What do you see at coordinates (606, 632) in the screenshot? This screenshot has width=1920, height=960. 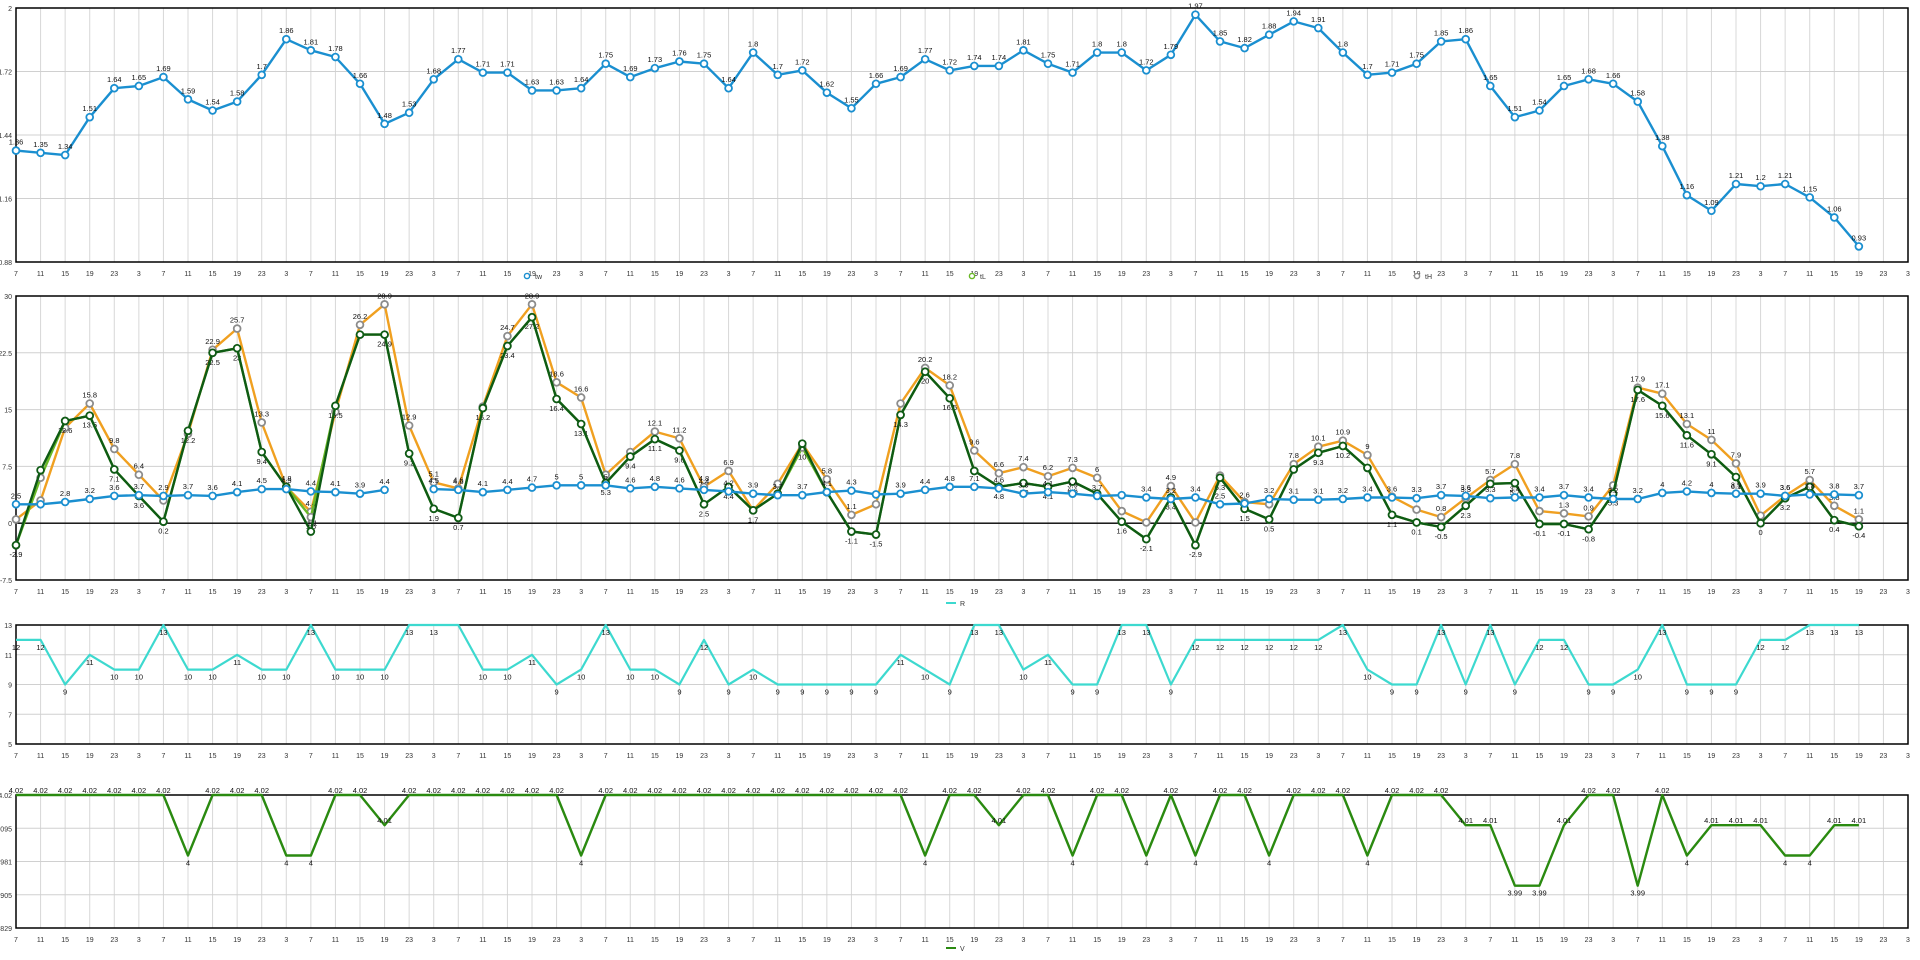 I see `data-label: 13` at bounding box center [606, 632].